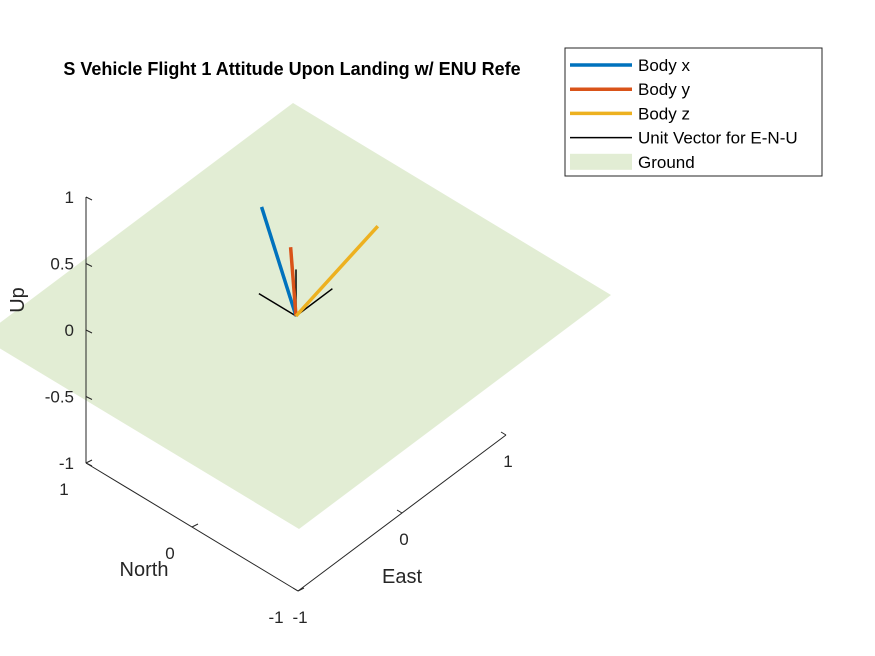 The width and height of the screenshot is (875, 656). Describe the element at coordinates (169, 553) in the screenshot. I see `y-tick-label: 0` at that location.